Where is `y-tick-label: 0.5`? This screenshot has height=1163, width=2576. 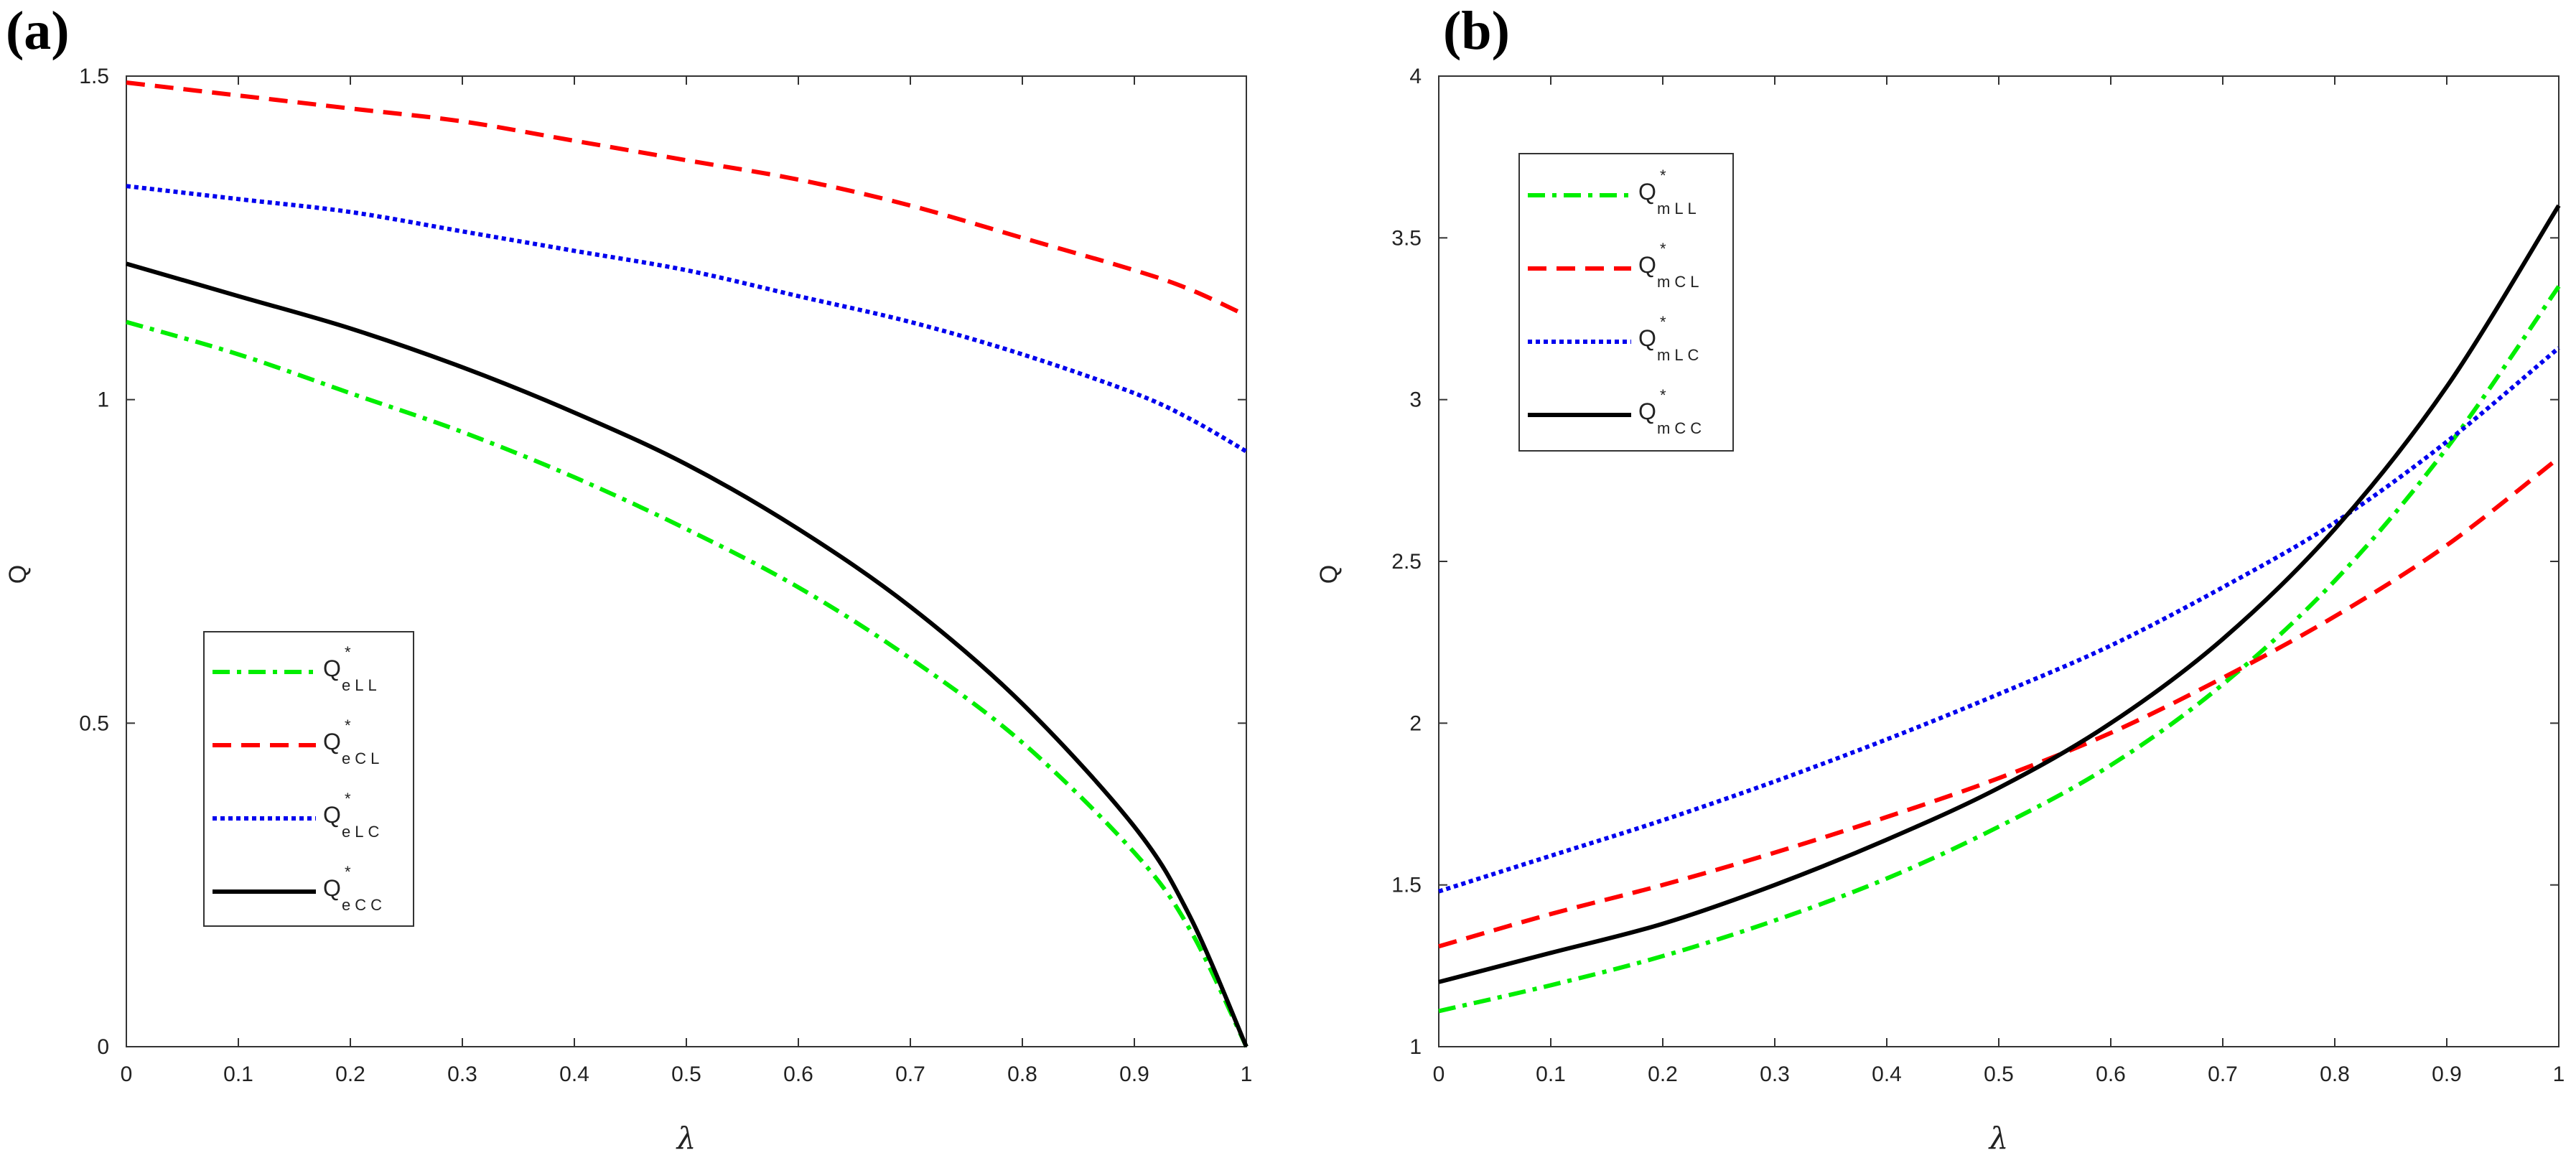 y-tick-label: 0.5 is located at coordinates (94, 723).